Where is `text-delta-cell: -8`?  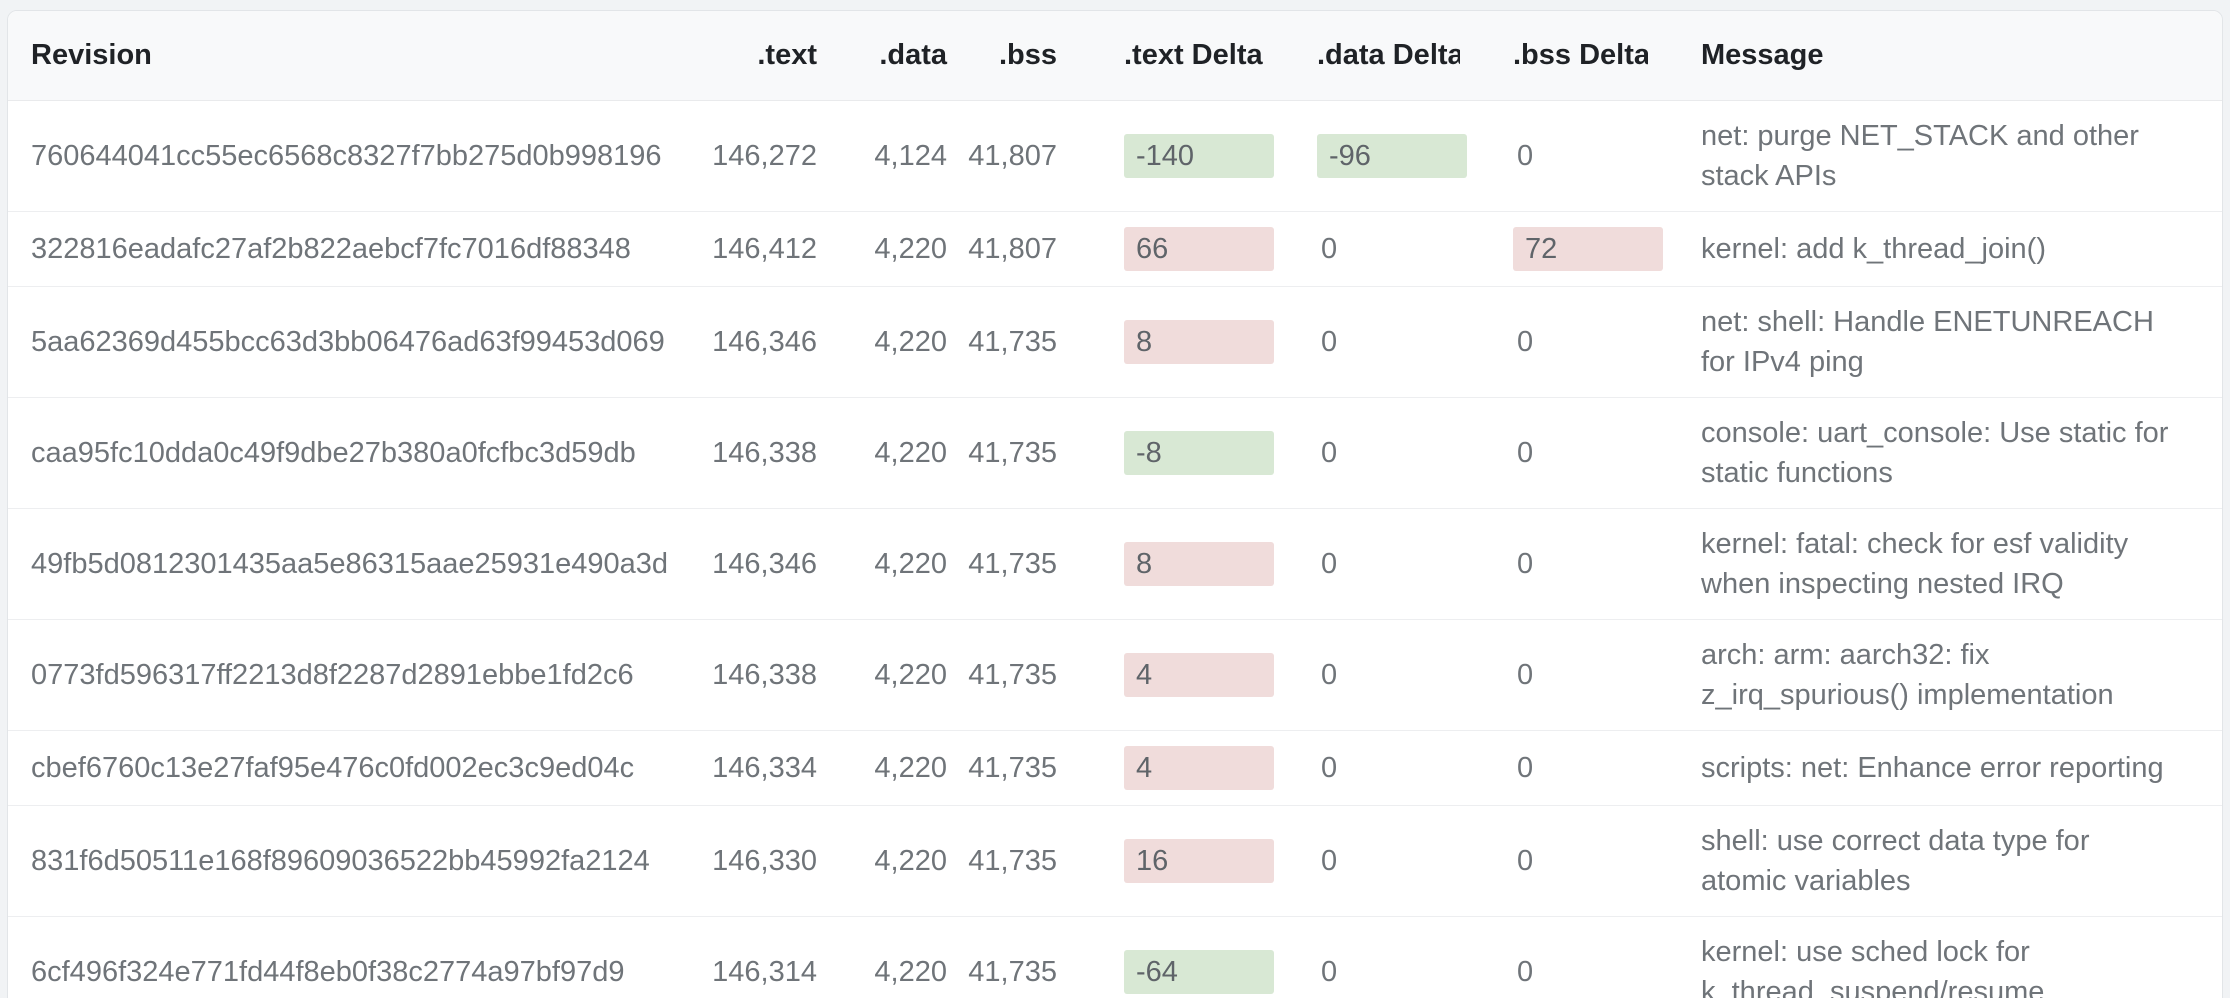 text-delta-cell: -8 is located at coordinates (1172, 453).